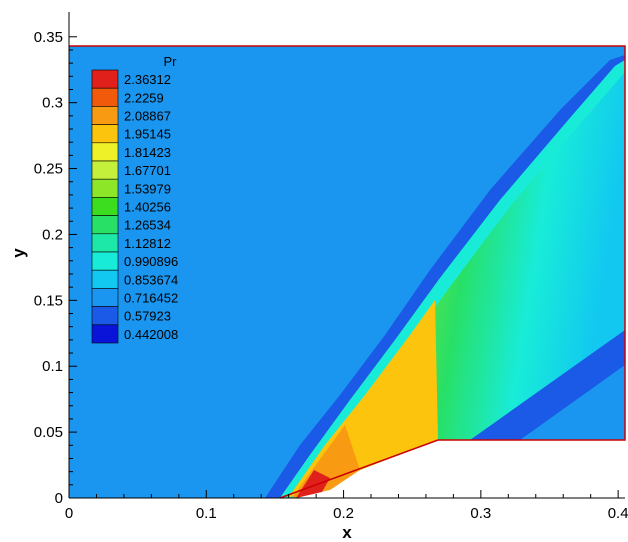  What do you see at coordinates (48, 432) in the screenshot?
I see `y-tick-label: 0.05` at bounding box center [48, 432].